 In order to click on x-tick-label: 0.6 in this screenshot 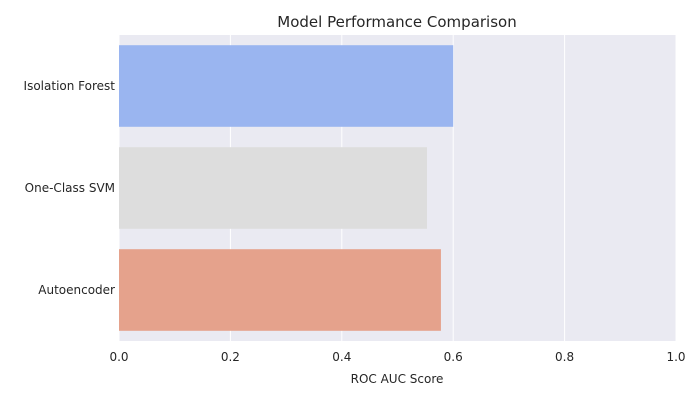, I will do `click(453, 357)`.